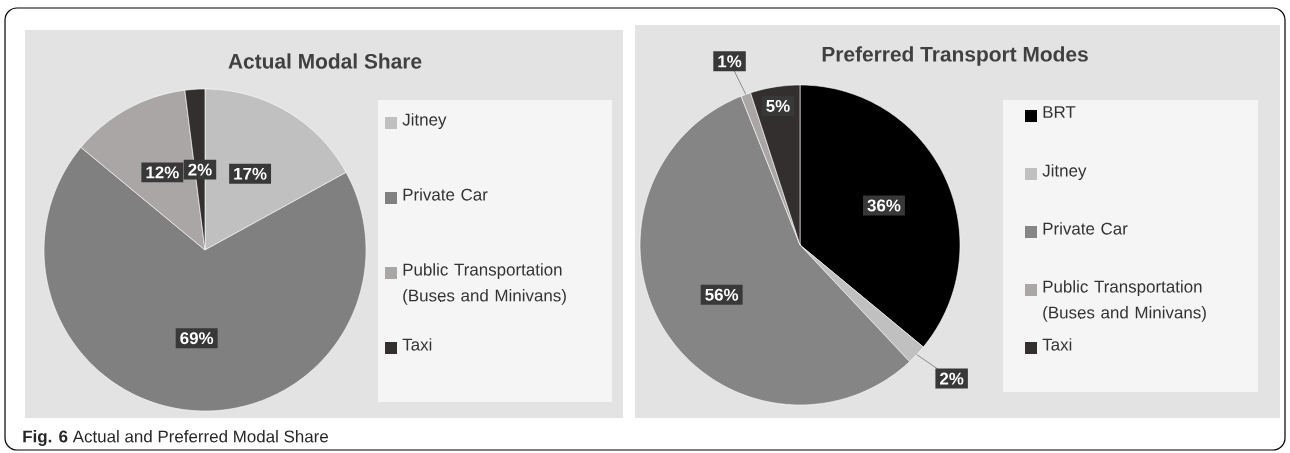  I want to click on text: Fig. 6 Actual and Preferred Modal Share, so click(175, 438).